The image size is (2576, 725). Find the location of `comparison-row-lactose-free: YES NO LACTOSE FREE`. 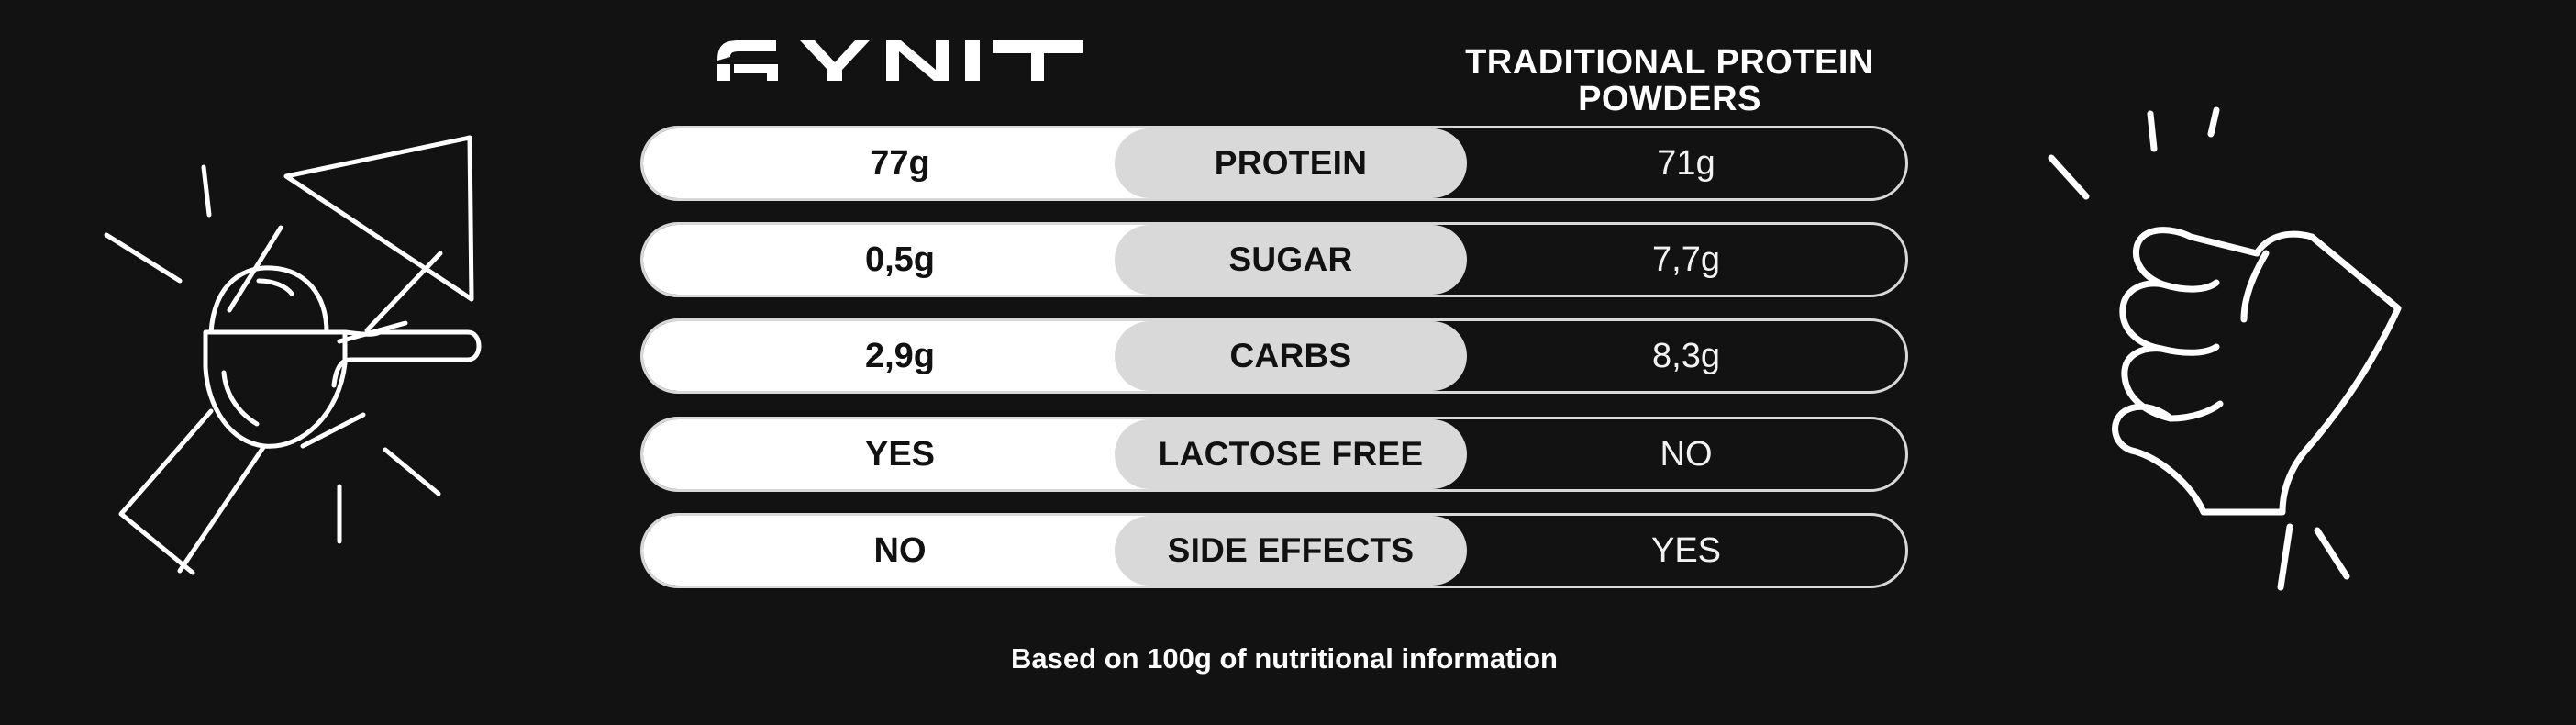

comparison-row-lactose-free: YES NO LACTOSE FREE is located at coordinates (1274, 454).